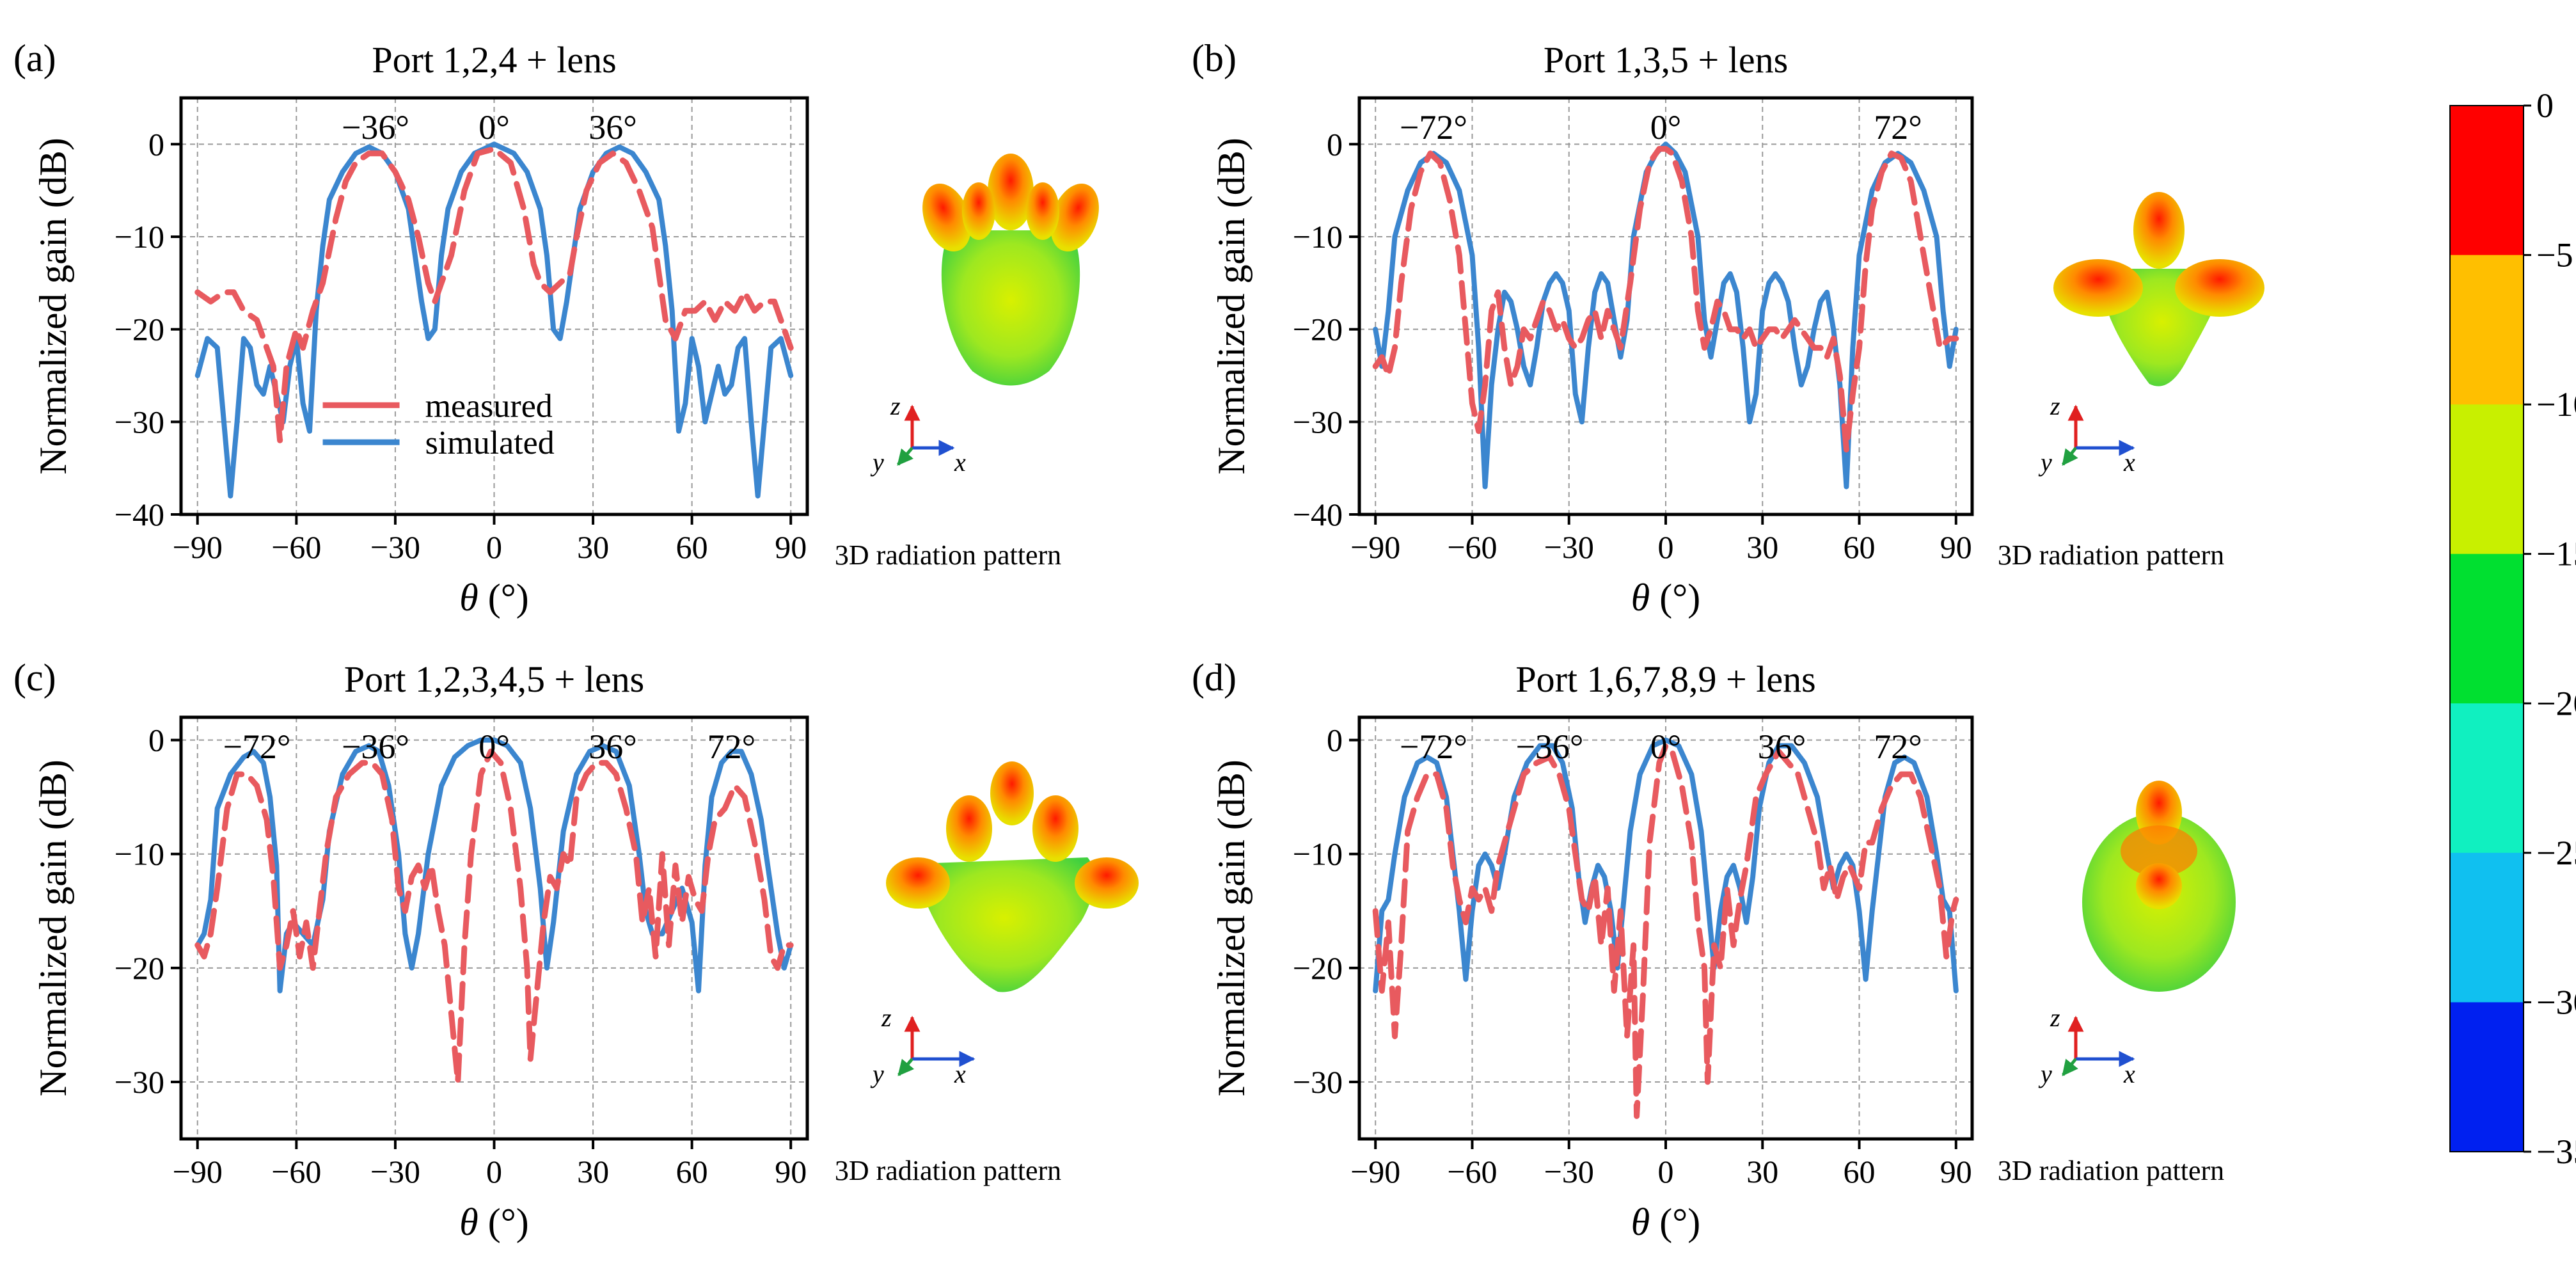  I want to click on axis-triad-c: z y x, so click(923, 1045).